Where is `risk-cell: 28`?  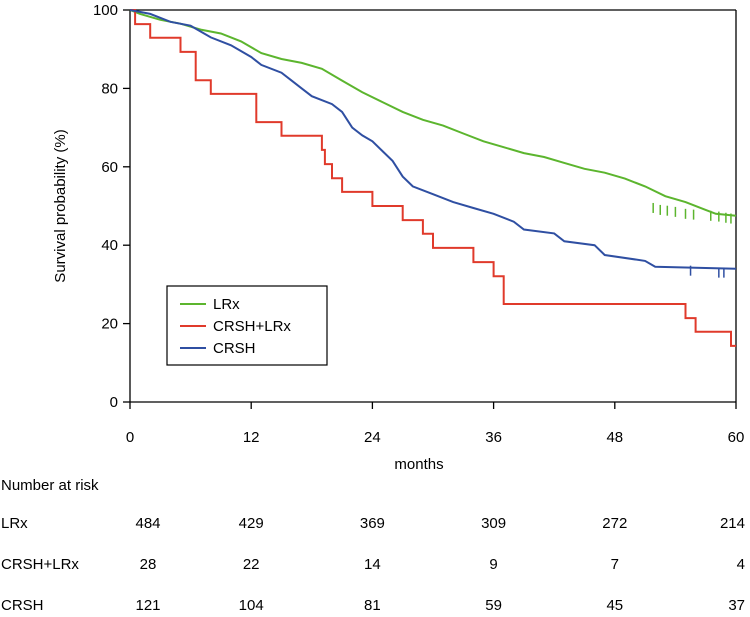
risk-cell: 28 is located at coordinates (148, 564).